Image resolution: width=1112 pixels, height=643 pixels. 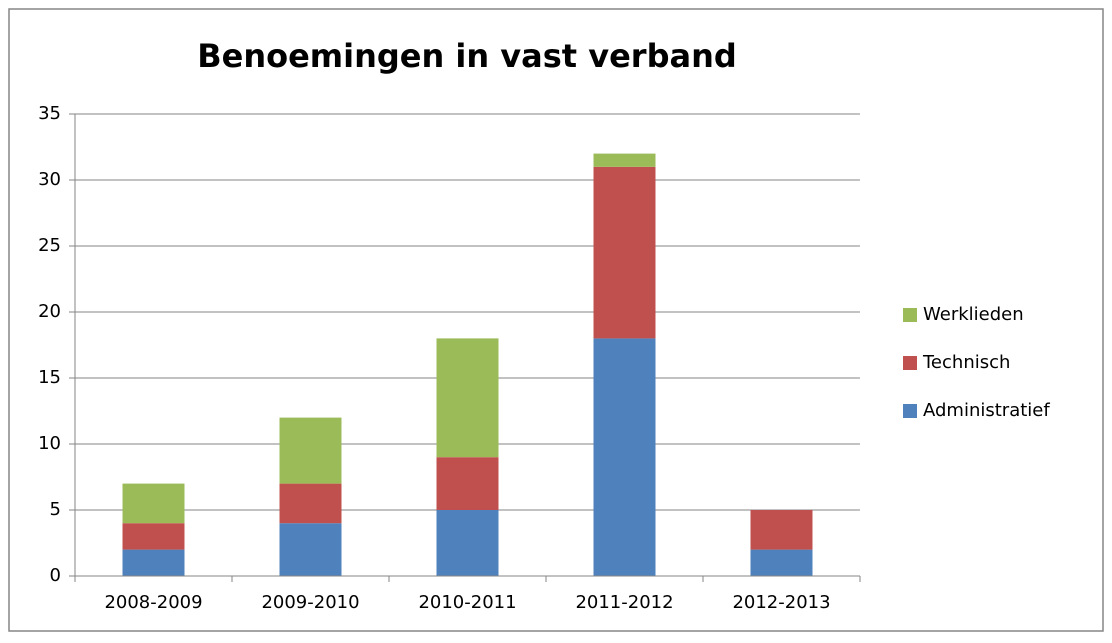 What do you see at coordinates (467, 602) in the screenshot?
I see `x-tick-label: 2010-2011` at bounding box center [467, 602].